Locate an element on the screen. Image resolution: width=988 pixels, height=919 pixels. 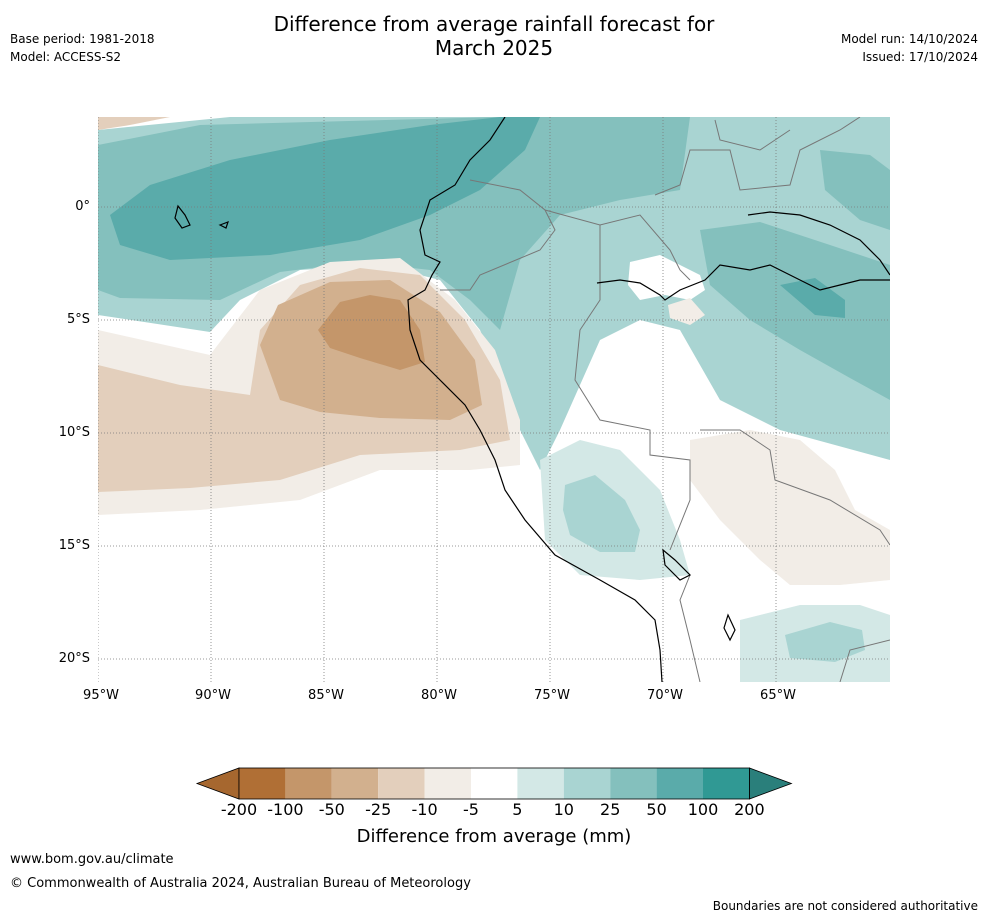
colorbar-label: -200 is located at coordinates (239, 809).